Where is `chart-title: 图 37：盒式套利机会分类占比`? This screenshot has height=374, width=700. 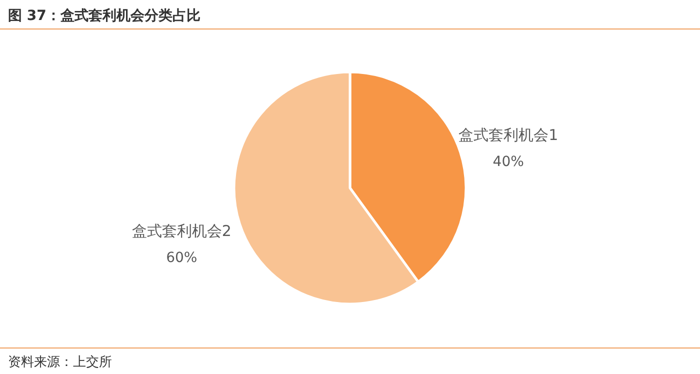 chart-title: 图 37：盒式套利机会分类占比 is located at coordinates (104, 16).